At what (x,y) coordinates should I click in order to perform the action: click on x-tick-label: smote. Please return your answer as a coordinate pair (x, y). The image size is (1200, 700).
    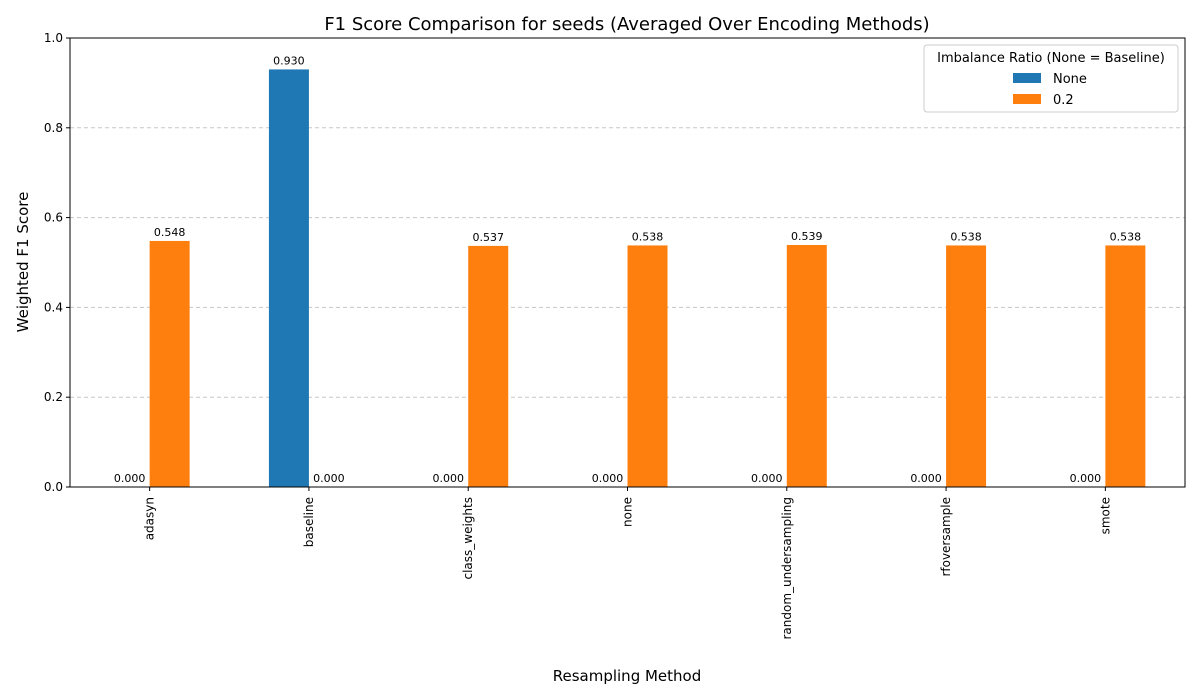
    Looking at the image, I should click on (1105, 515).